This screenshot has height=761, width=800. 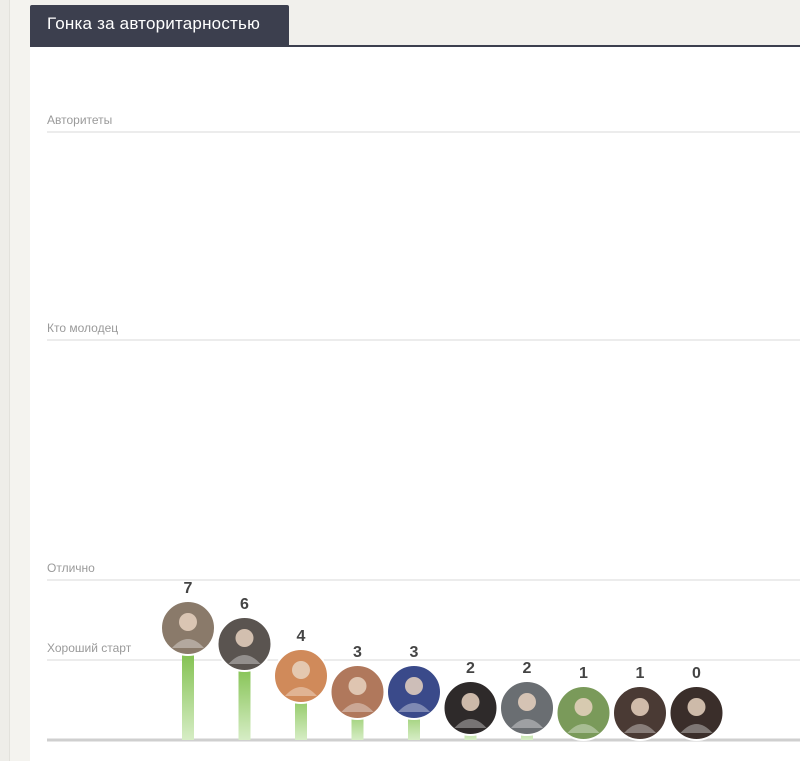 I want to click on value-label: 4, so click(x=301, y=636).